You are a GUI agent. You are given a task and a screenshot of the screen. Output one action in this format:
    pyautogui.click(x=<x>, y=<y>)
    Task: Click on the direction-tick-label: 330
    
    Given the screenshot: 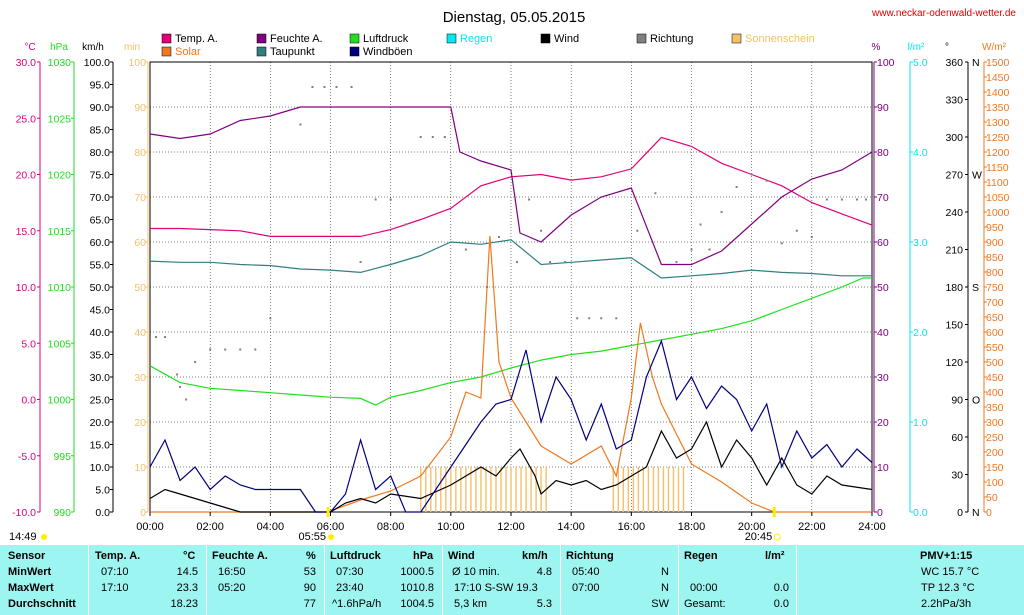 What is the action you would take?
    pyautogui.click(x=954, y=101)
    